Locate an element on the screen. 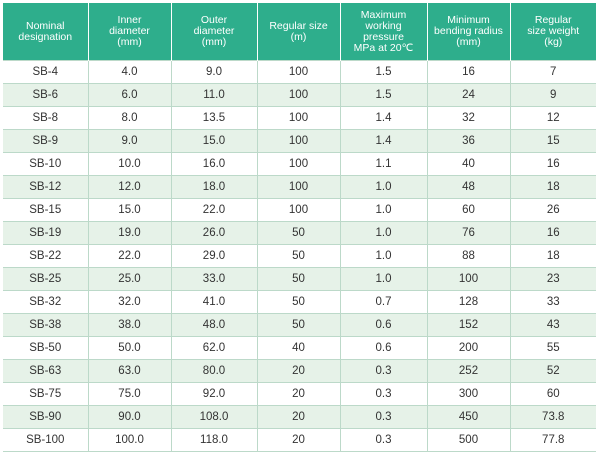 Image resolution: width=599 pixels, height=463 pixels. max-working-pressure-cell: 1.1 is located at coordinates (383, 164).